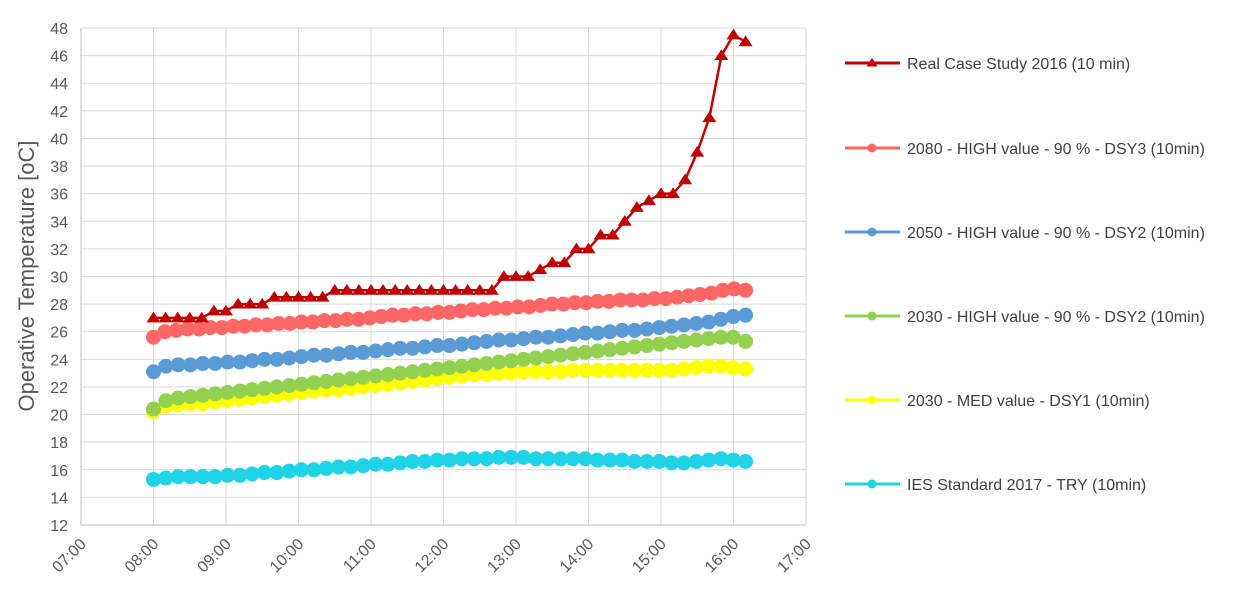 This screenshot has width=1251, height=600. I want to click on y-tick-label: 14, so click(59, 498).